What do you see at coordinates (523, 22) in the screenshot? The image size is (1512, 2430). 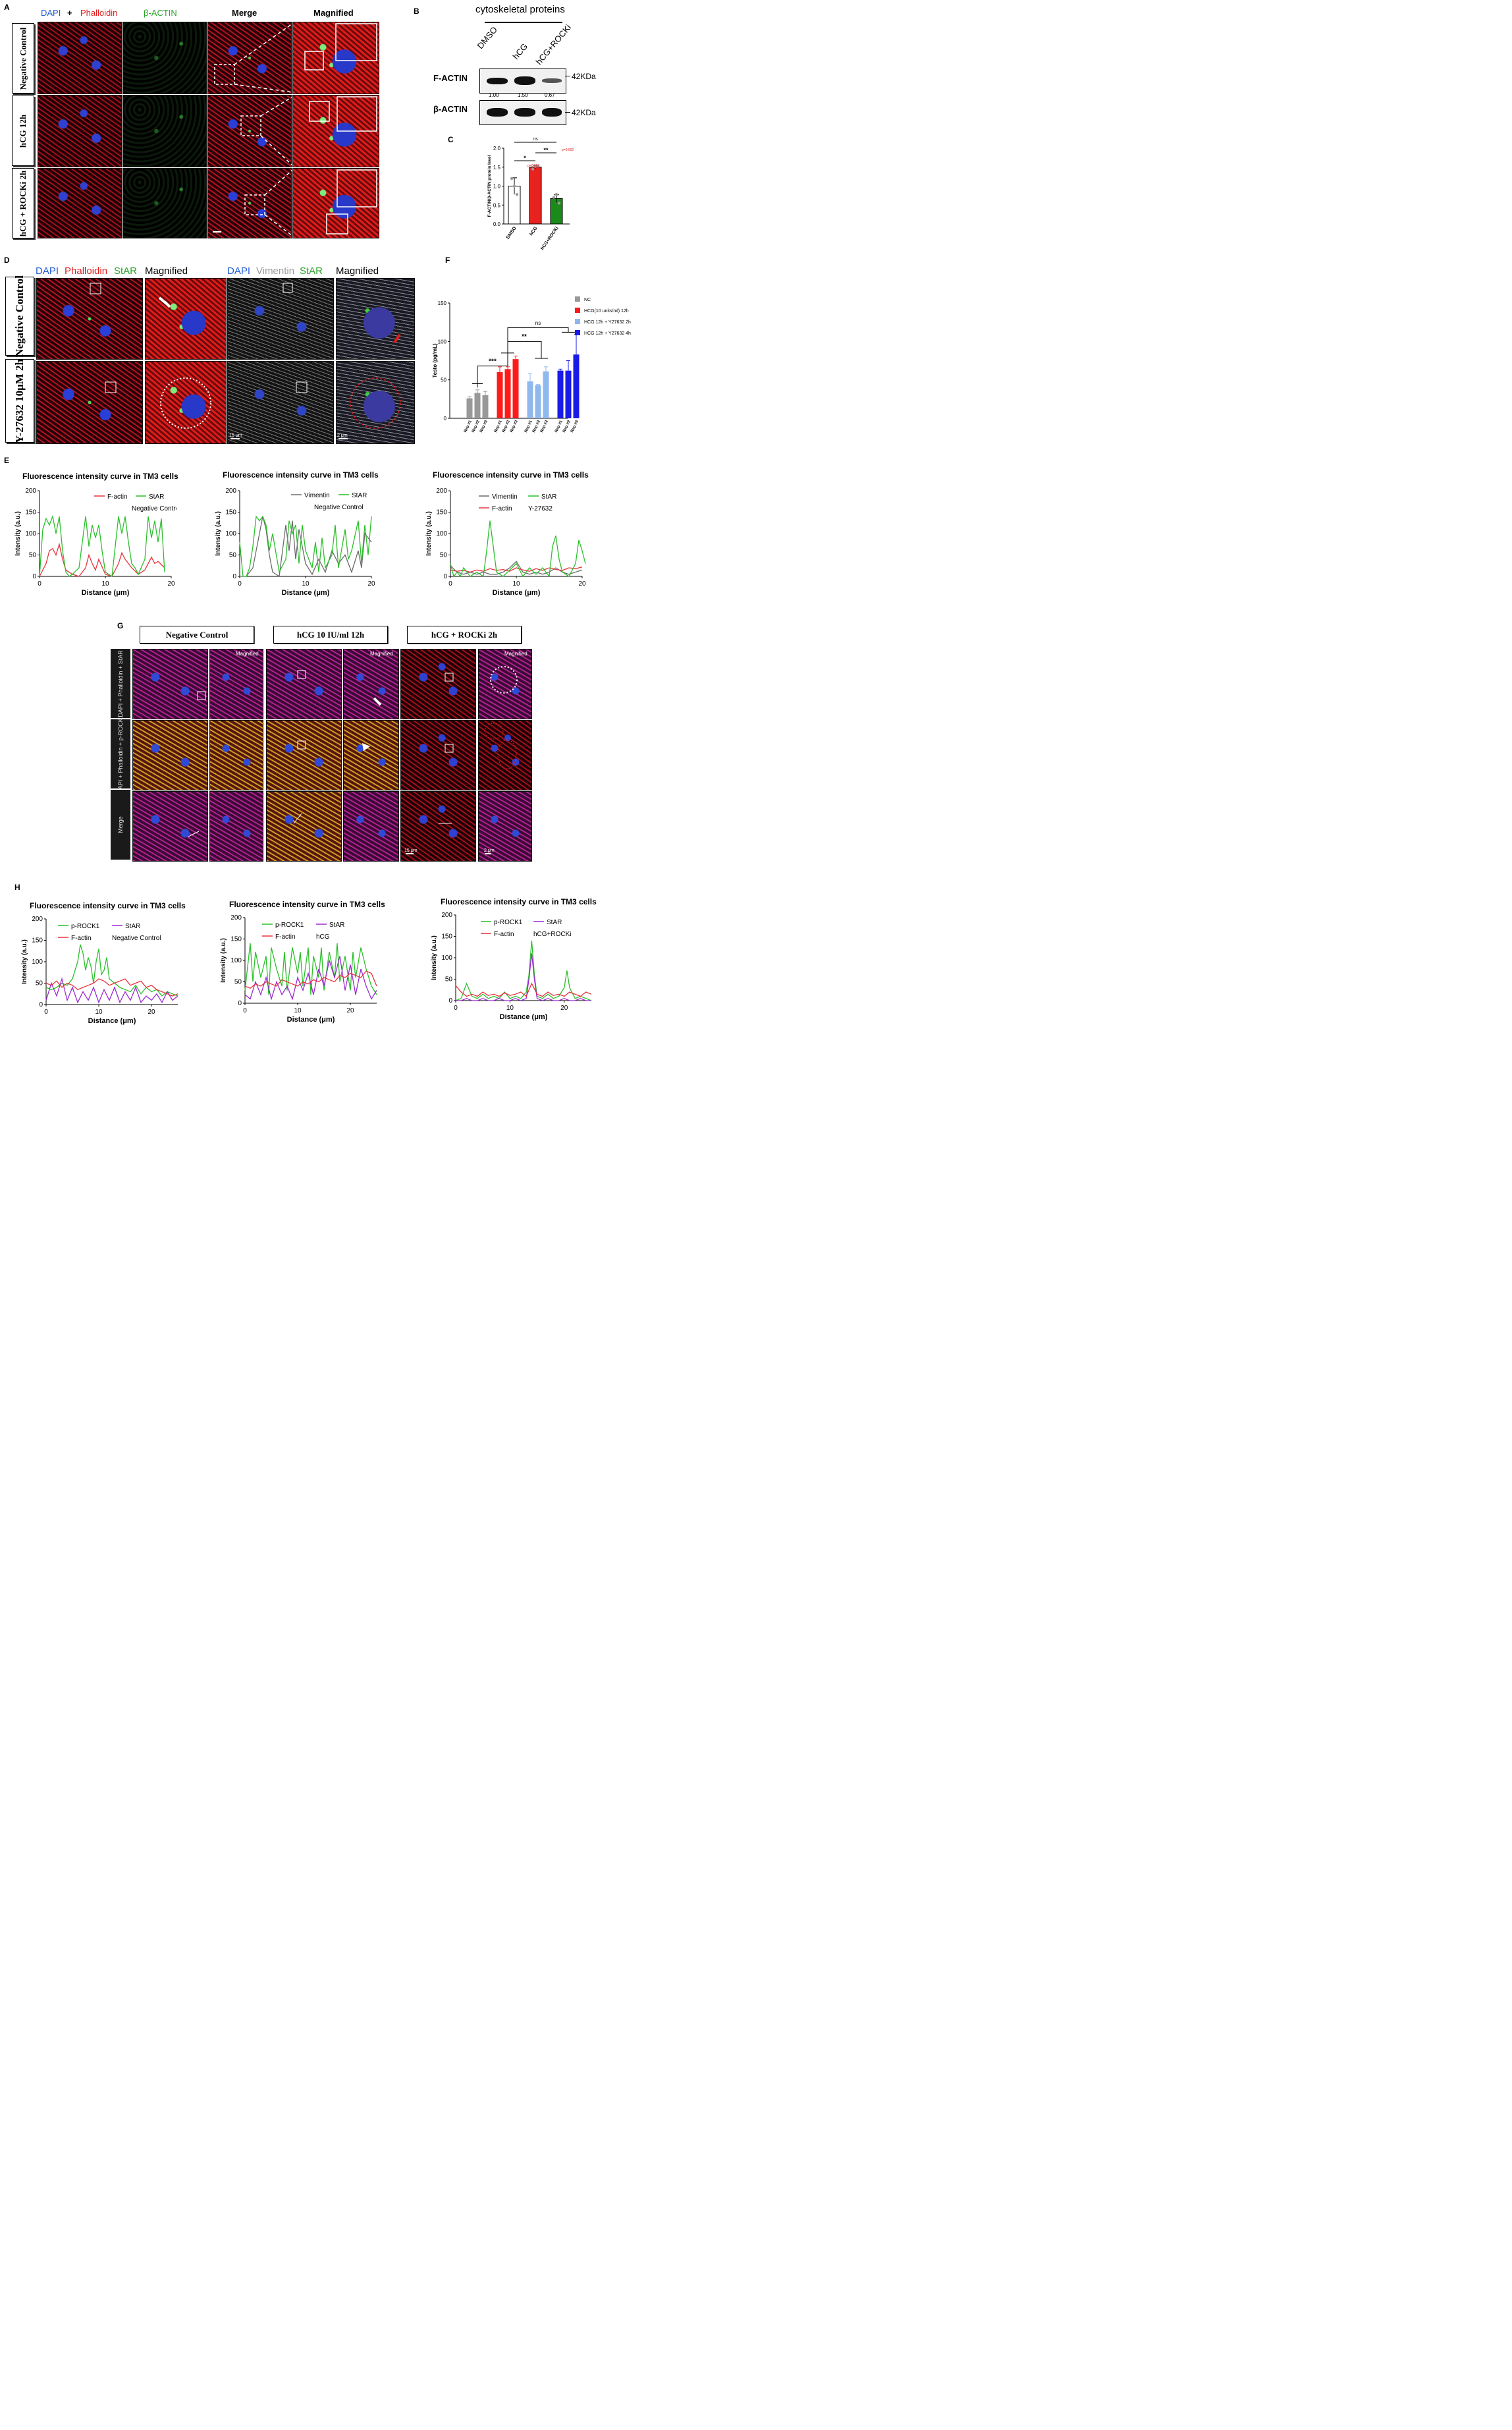 I see `blot-title-underline` at bounding box center [523, 22].